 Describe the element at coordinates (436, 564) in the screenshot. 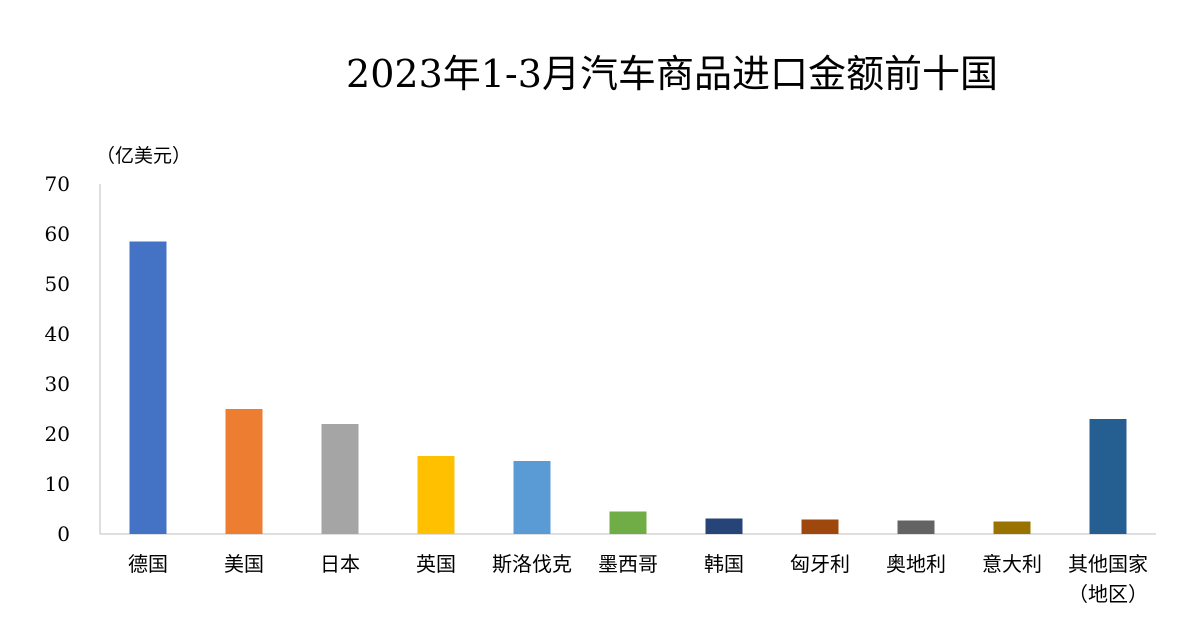

I see `x-tick-label: 英国` at that location.